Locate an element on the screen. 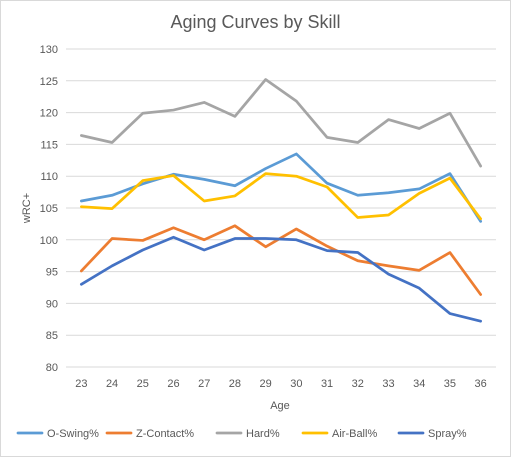  x-tick-label: 27 is located at coordinates (204, 384).